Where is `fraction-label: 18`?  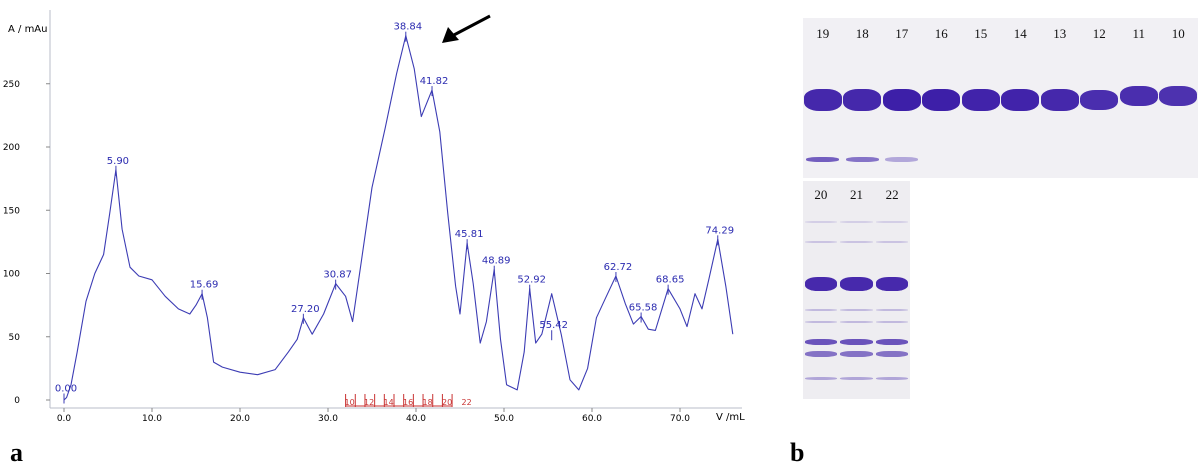 fraction-label: 18 is located at coordinates (428, 402).